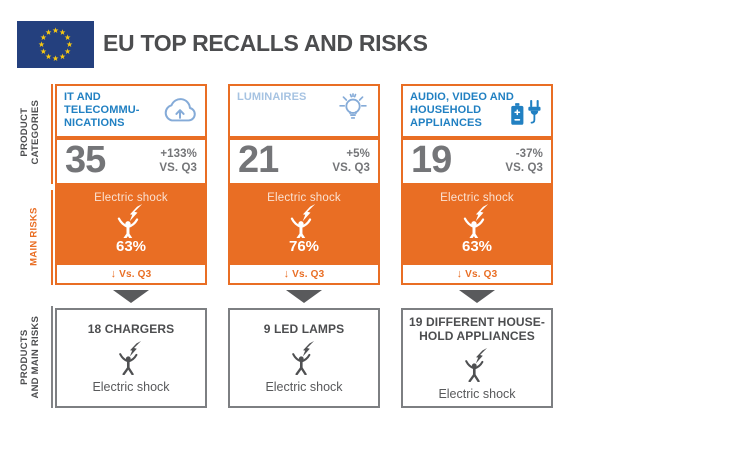 The width and height of the screenshot is (749, 449). I want to click on recall-count: 35, so click(85, 160).